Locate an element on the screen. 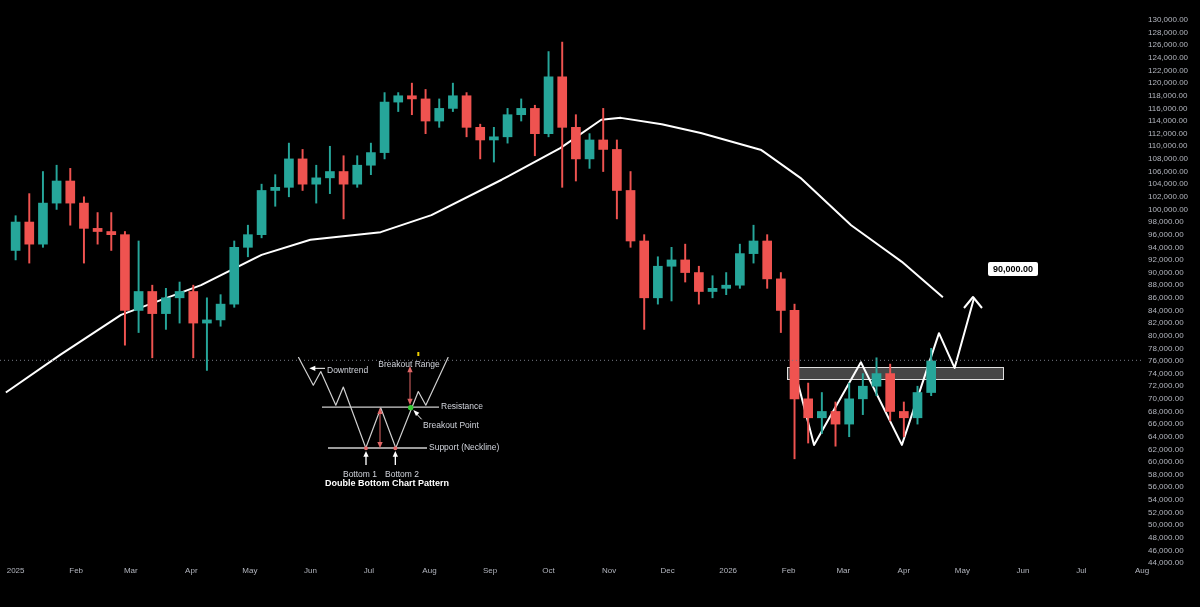 This screenshot has height=607, width=1200. y-tick-label: 44,000.00 is located at coordinates (1166, 563).